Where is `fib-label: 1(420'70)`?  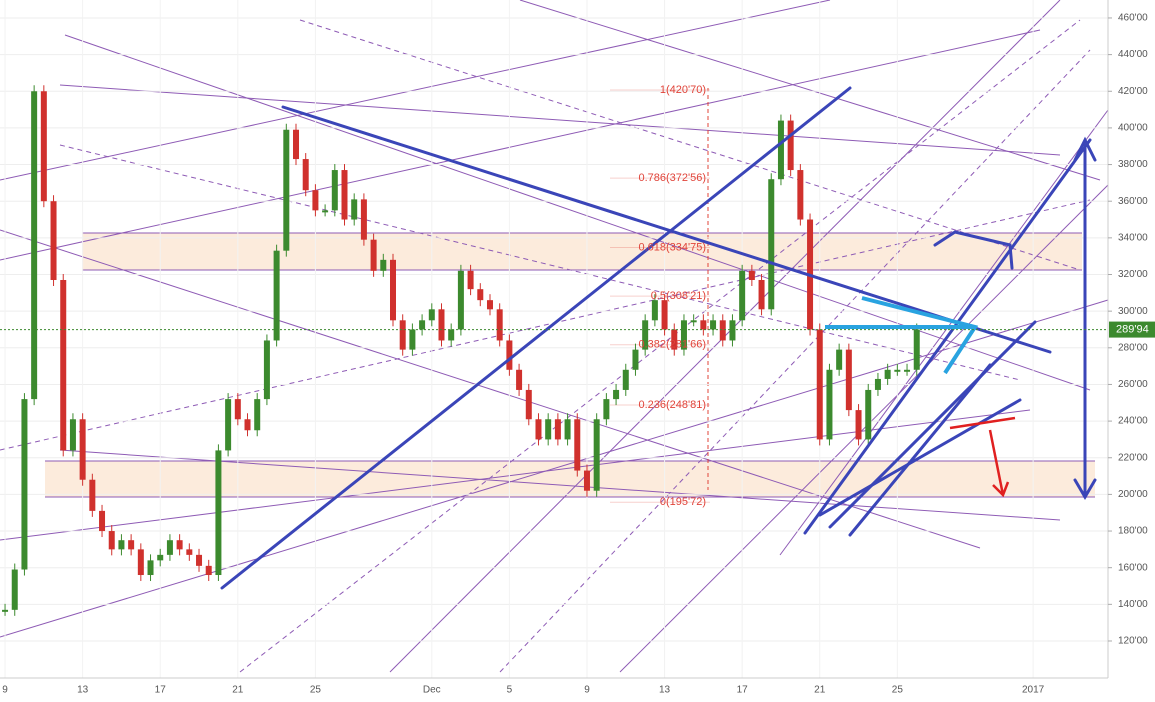
fib-label: 1(420'70) is located at coordinates (683, 90).